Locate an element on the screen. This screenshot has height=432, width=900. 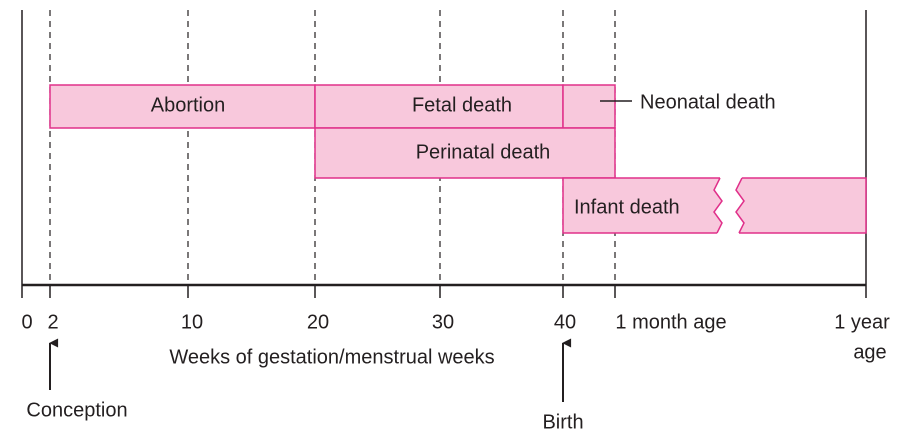
neonatal-death-bar is located at coordinates (589, 106).